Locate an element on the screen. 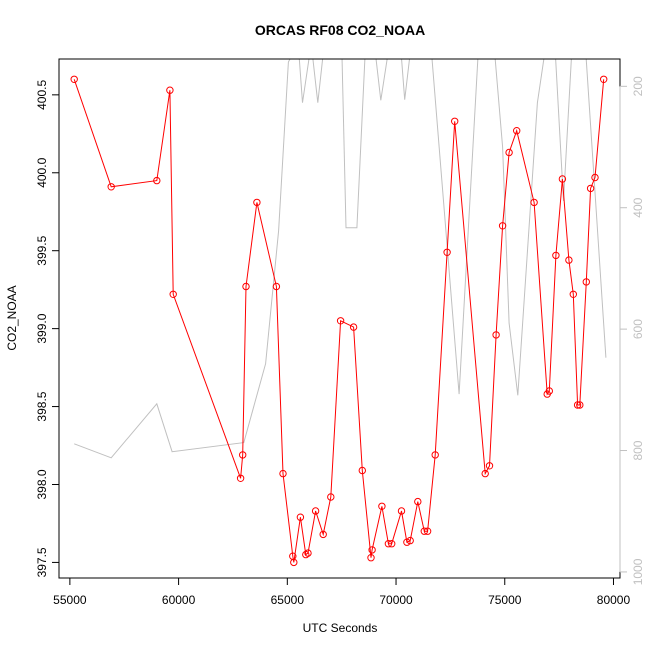 The width and height of the screenshot is (650, 650). y2-tick-label: 400 is located at coordinates (638, 207).